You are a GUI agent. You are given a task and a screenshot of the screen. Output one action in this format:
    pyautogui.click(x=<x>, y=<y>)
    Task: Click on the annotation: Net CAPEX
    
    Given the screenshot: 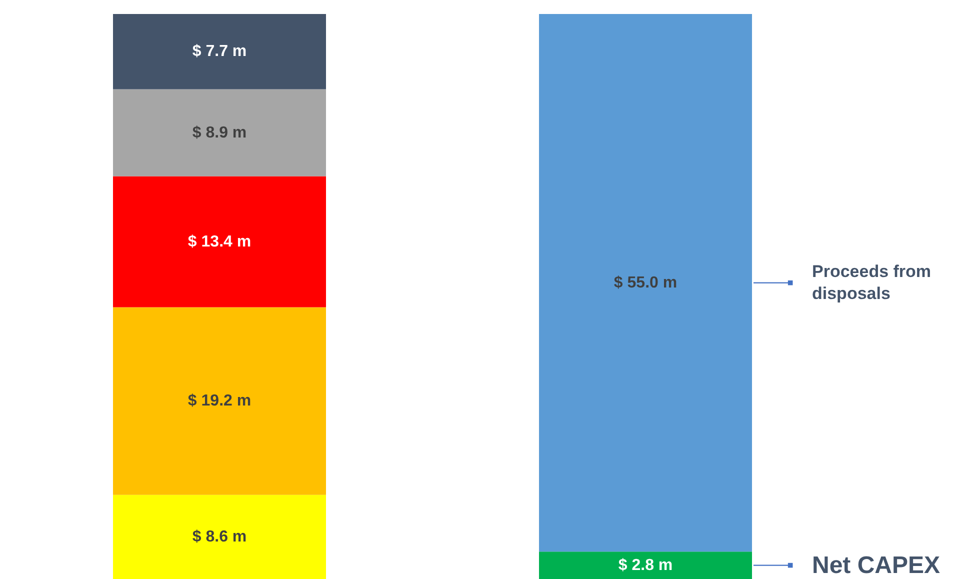 What is the action you would take?
    pyautogui.click(x=876, y=565)
    